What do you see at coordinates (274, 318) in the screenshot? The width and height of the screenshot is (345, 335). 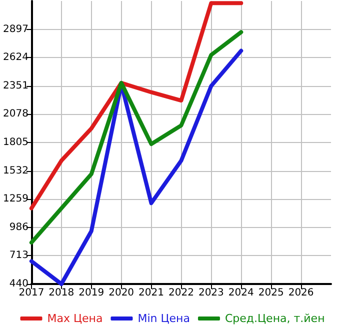 I see `legend-label: Сред.Цена, т.йен` at bounding box center [274, 318].